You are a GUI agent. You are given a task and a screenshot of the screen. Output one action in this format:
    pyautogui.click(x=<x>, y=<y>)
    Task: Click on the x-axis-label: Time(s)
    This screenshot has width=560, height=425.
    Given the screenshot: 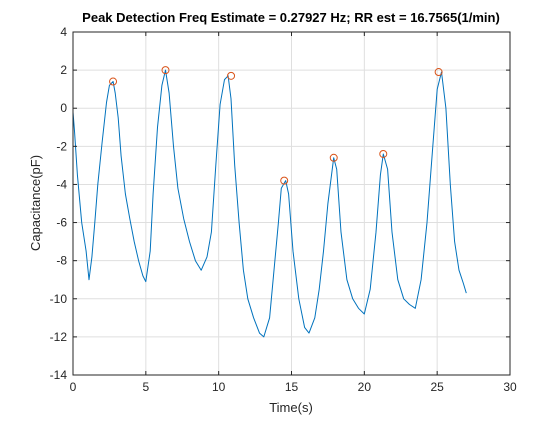 What is the action you would take?
    pyautogui.click(x=291, y=407)
    